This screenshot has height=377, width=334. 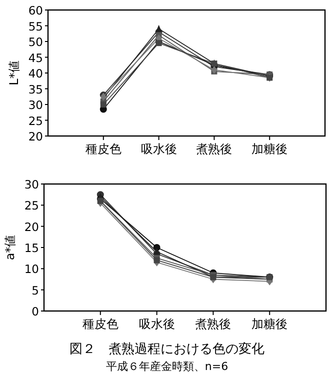 I want to click on y-tick-label: 50, so click(x=35, y=42).